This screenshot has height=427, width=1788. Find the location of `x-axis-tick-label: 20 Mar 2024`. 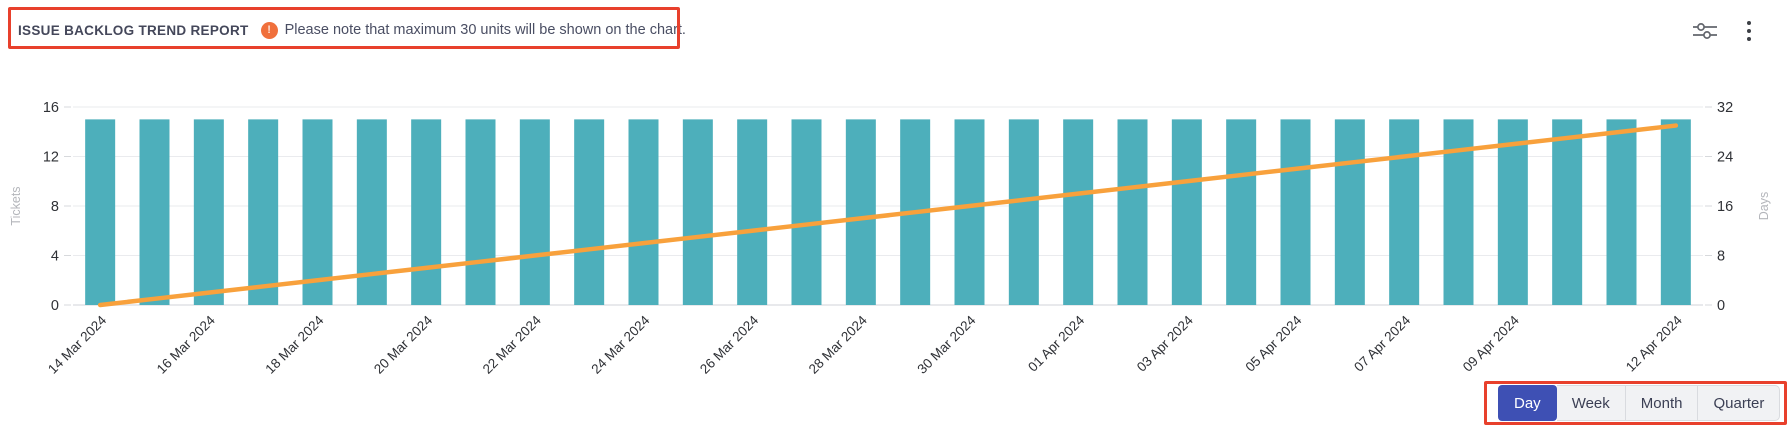

x-axis-tick-label: 20 Mar 2024 is located at coordinates (403, 344).